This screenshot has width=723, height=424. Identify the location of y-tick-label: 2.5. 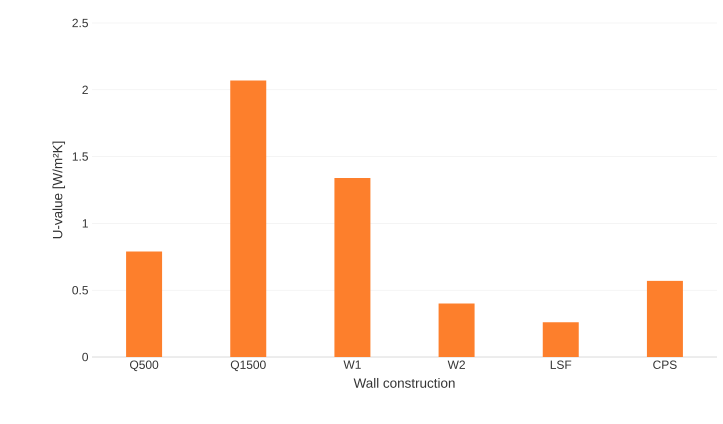
(80, 23).